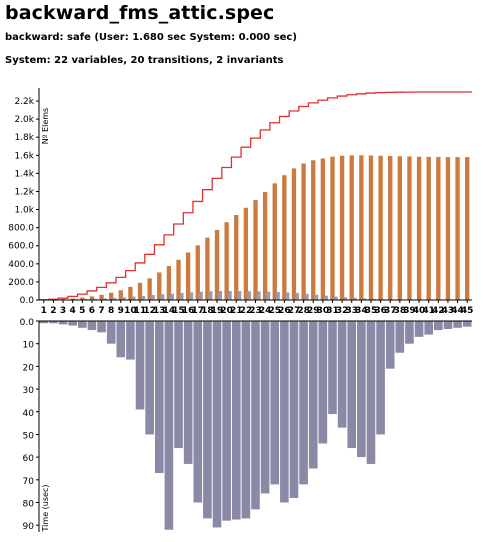 Image resolution: width=483 pixels, height=542 pixels. I want to click on step-label: 14, so click(169, 311).